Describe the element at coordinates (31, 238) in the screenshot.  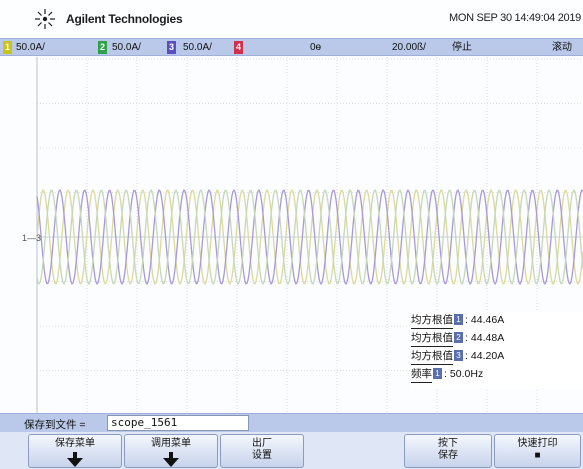
I see `ground-marker: 1—3` at that location.